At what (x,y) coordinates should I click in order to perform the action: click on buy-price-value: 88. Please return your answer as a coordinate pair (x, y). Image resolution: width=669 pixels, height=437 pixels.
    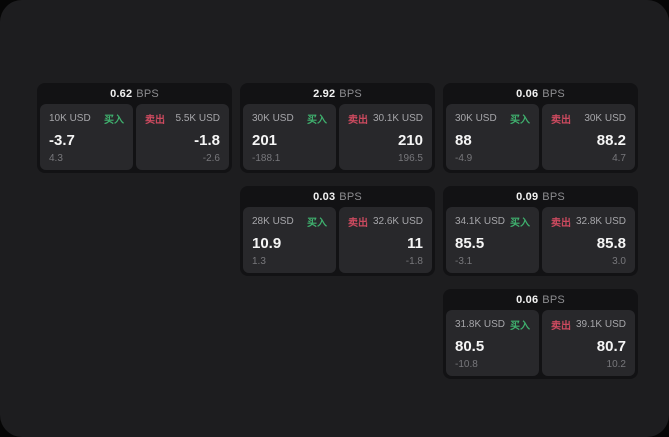
    Looking at the image, I should click on (463, 140).